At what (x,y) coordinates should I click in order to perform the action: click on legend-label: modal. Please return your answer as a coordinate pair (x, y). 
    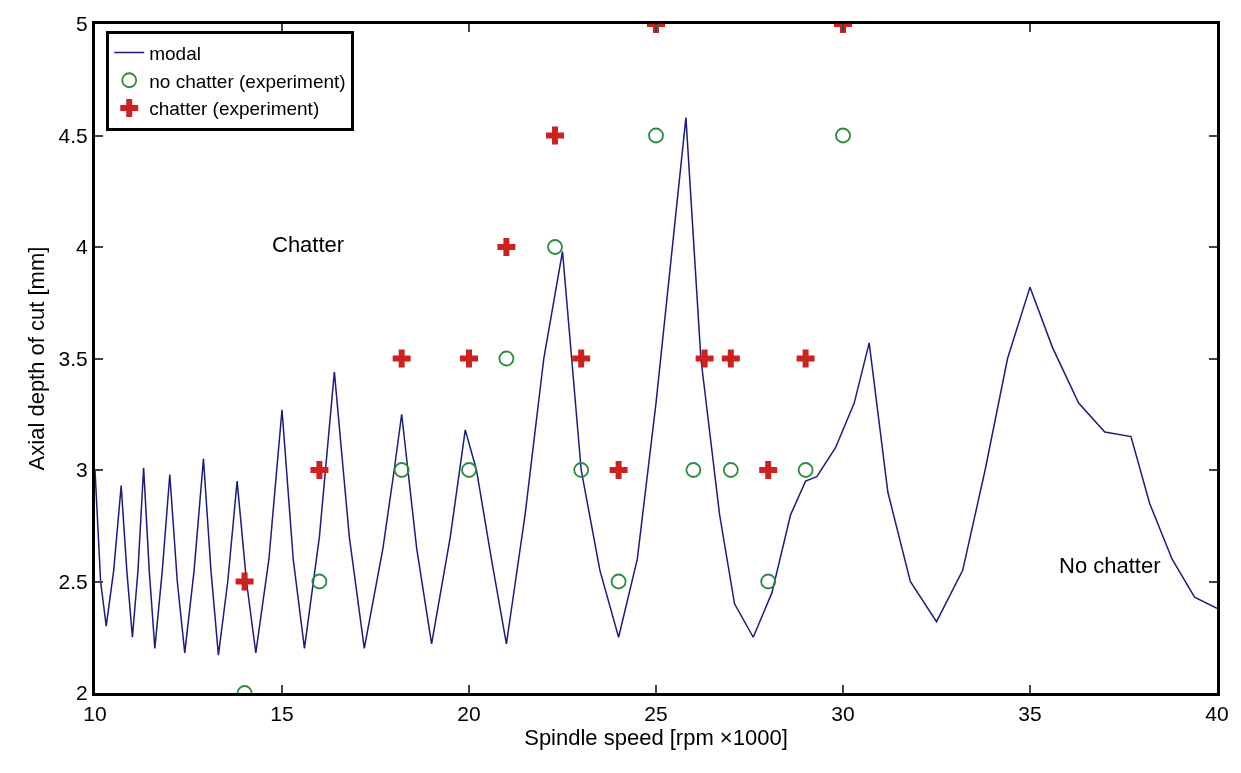
    Looking at the image, I should click on (175, 53).